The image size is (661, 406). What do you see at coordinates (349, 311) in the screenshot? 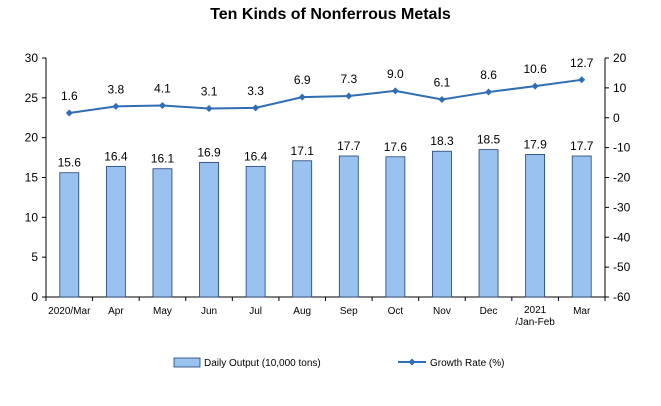
I see `x-tick-label: Sep` at bounding box center [349, 311].